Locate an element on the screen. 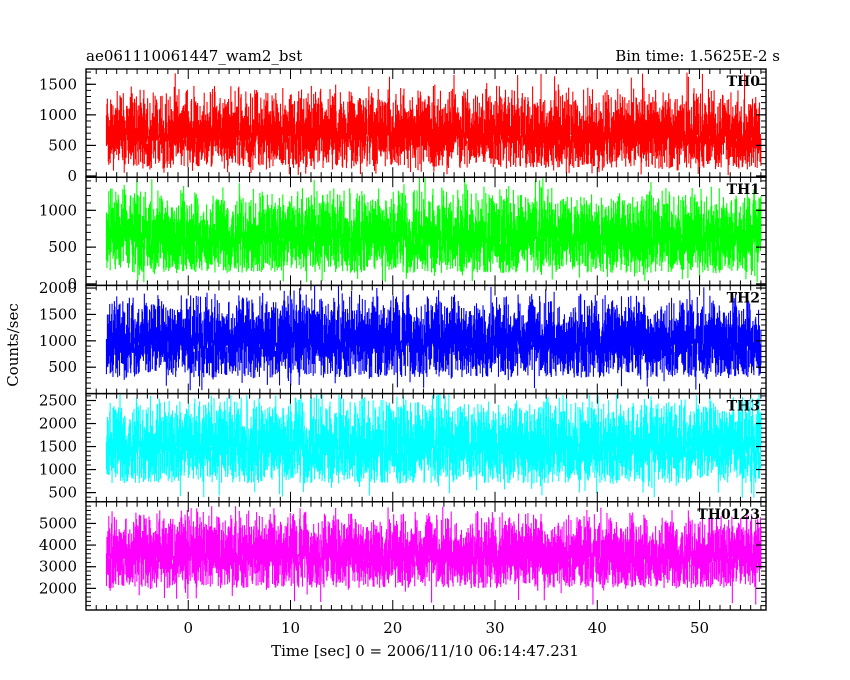 This screenshot has width=850, height=680. panel-frame is located at coordinates (426, 556).